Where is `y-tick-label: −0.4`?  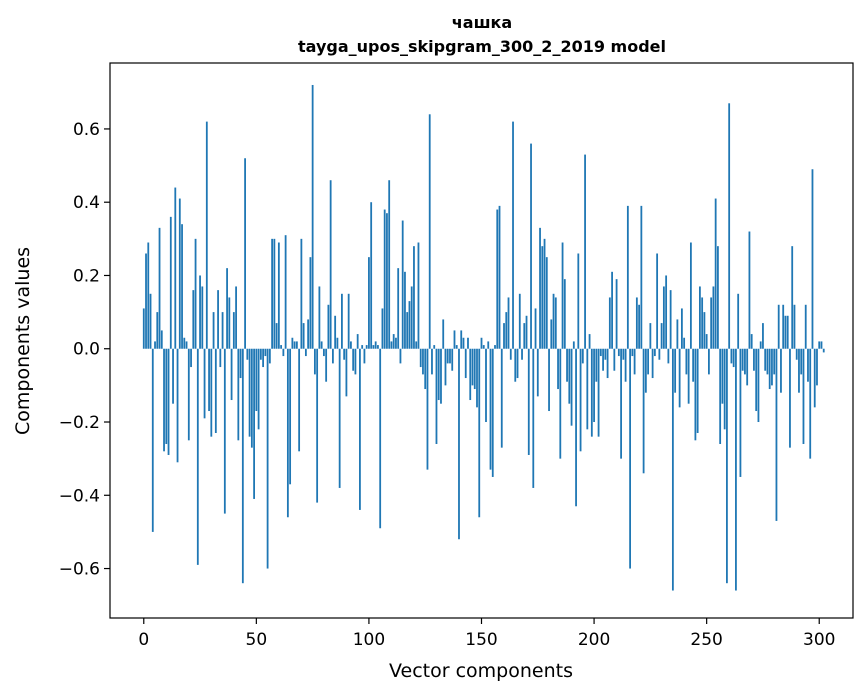 y-tick-label: −0.4 is located at coordinates (79, 496).